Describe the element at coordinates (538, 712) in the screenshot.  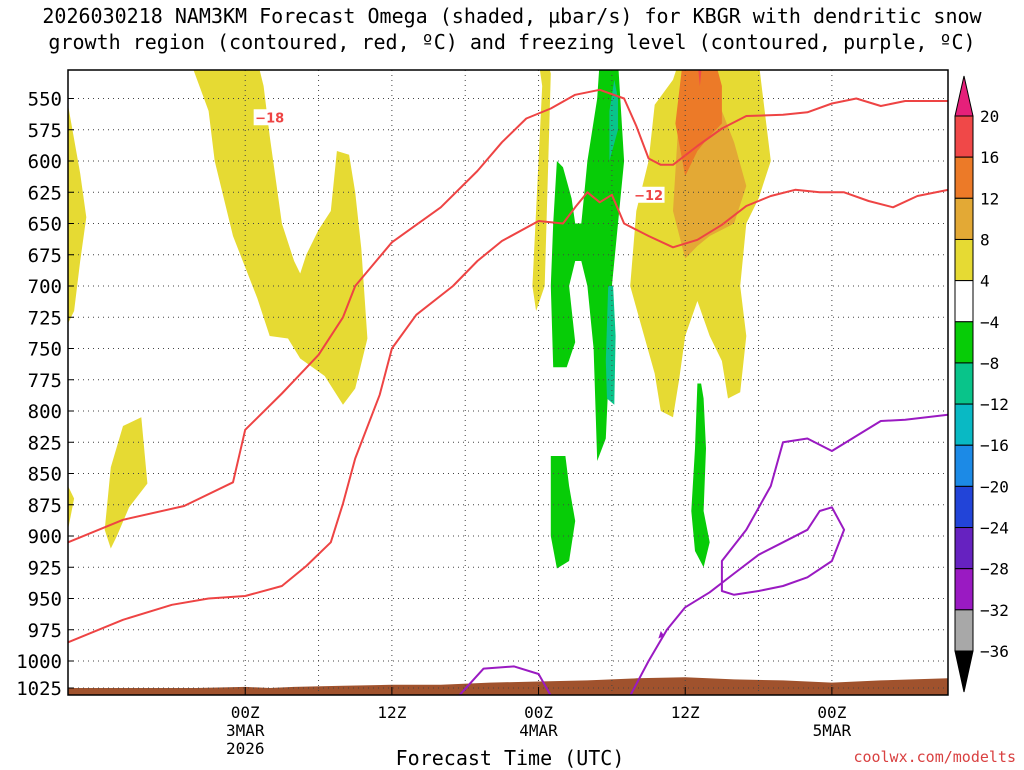
I see `x-tick-label-24-0: 00Z` at that location.